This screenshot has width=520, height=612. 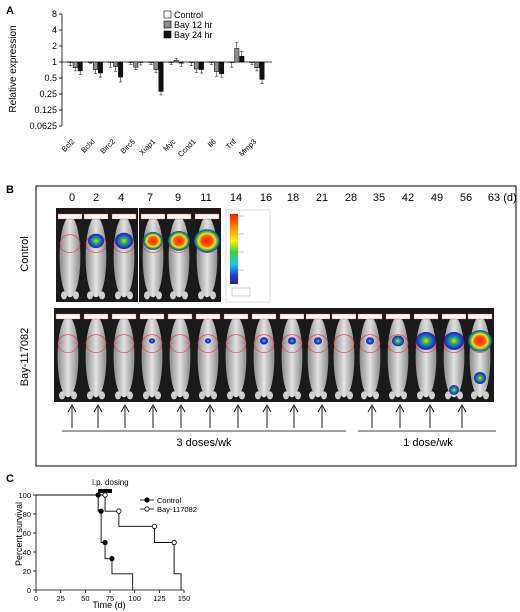 I want to click on row-label-bay: Bay-117082, so click(x=25, y=357).